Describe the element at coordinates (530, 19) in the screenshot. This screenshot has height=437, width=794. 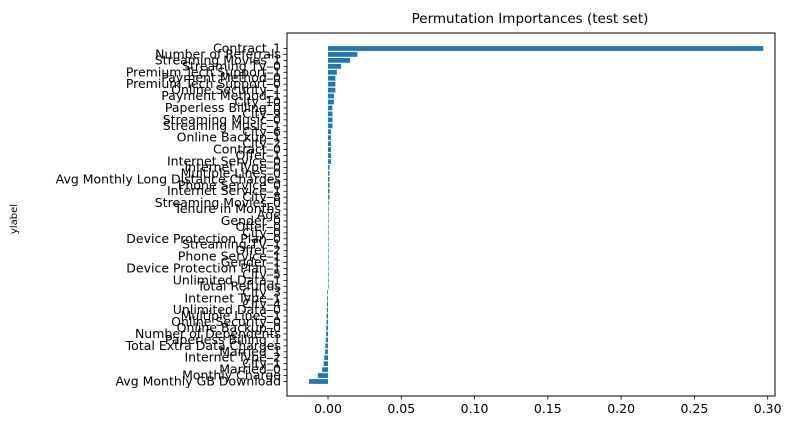
I see `chart-title: Permutation Importances (test set)` at that location.